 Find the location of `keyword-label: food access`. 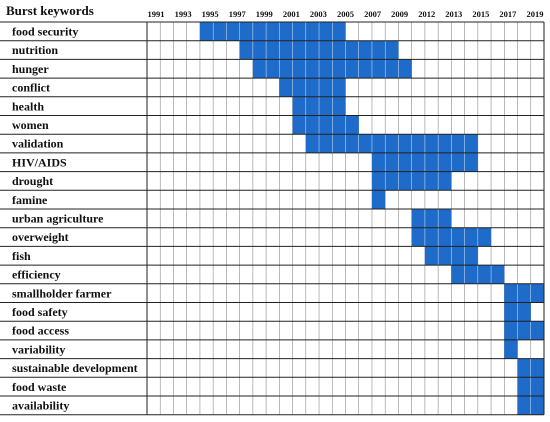

keyword-label: food access is located at coordinates (40, 331).